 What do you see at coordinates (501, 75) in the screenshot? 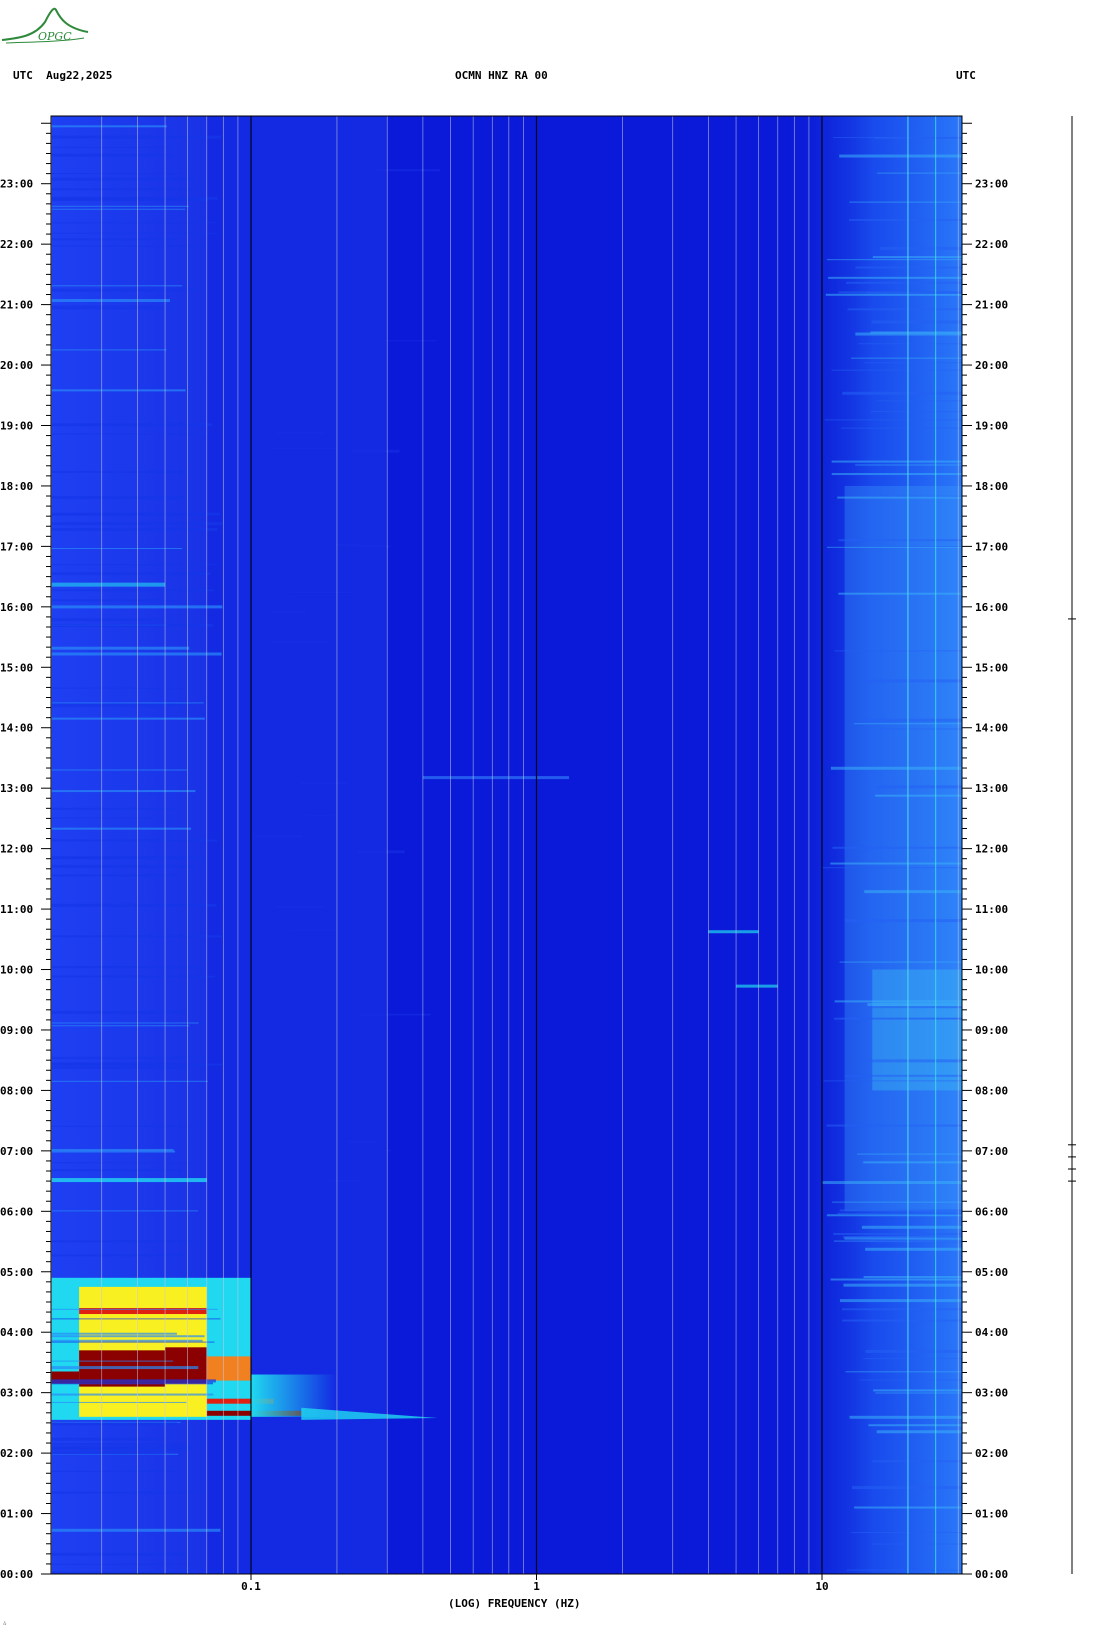
I see `header-station-label: OCMN HNZ RA 00` at bounding box center [501, 75].